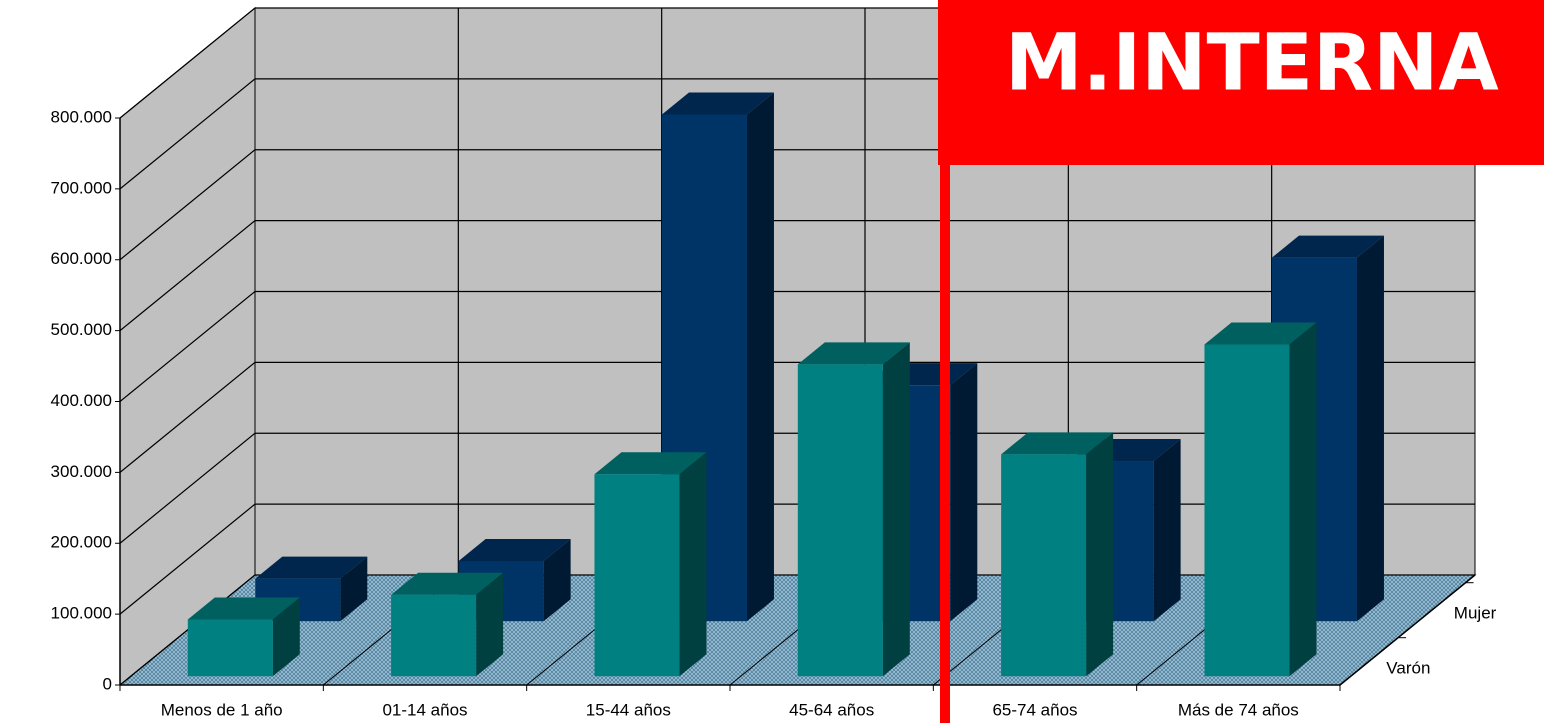 The image size is (1544, 723). I want to click on y-tick-label: 500.000, so click(81, 329).